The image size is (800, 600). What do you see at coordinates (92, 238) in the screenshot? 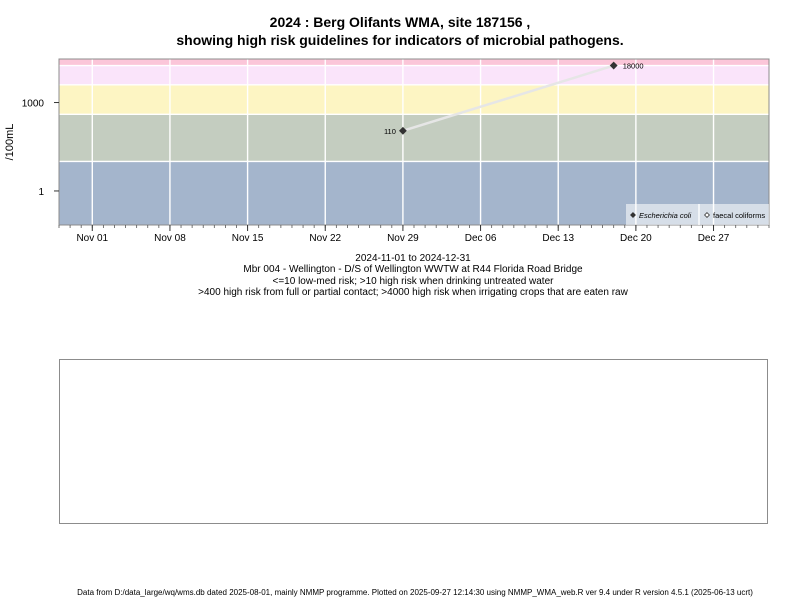
I see `x-tick-label: Nov 01` at bounding box center [92, 238].